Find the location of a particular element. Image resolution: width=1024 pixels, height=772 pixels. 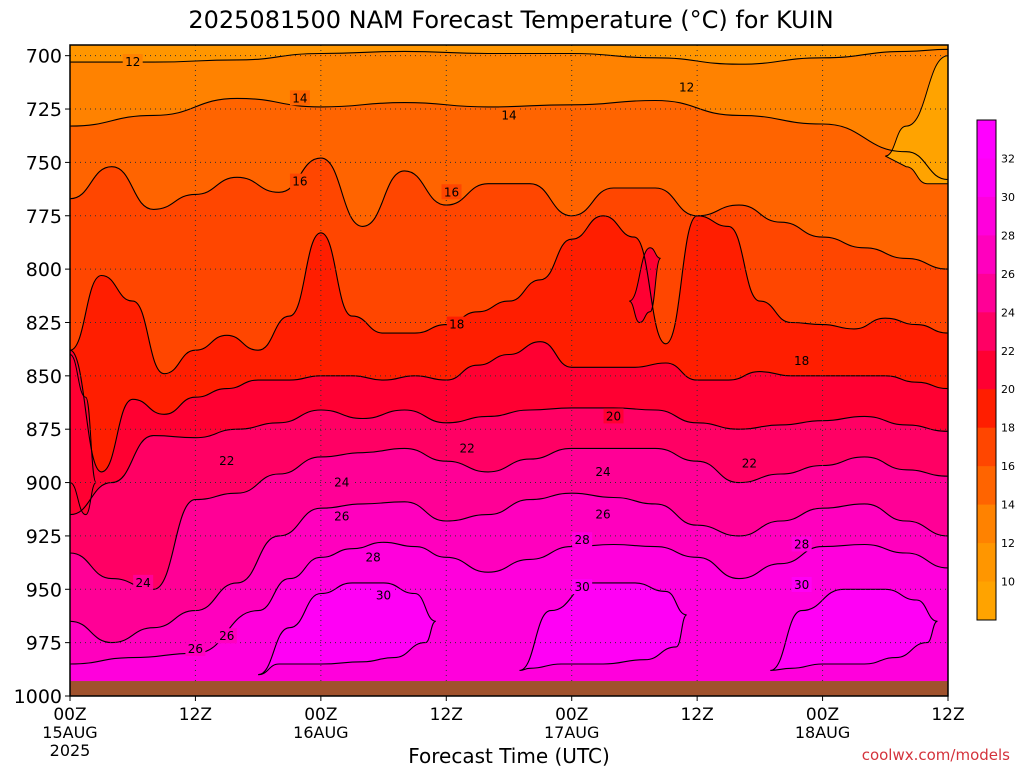

colorbar-label: 22 is located at coordinates (1008, 351).